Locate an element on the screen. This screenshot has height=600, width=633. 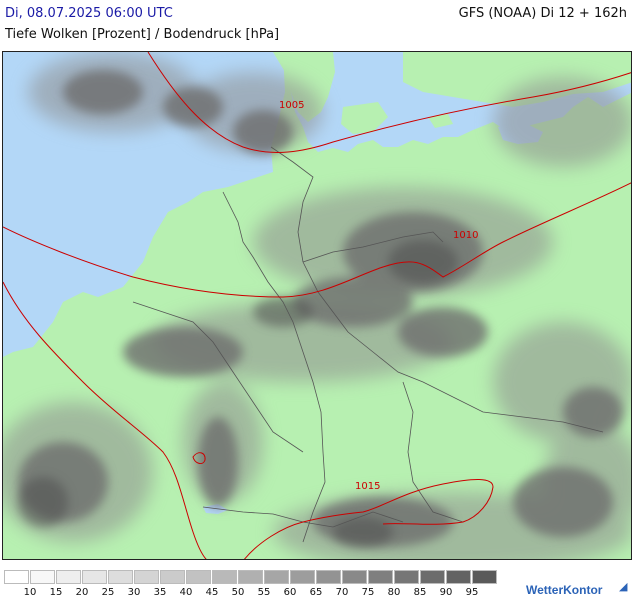
island-small is located at coordinates (440, 121).